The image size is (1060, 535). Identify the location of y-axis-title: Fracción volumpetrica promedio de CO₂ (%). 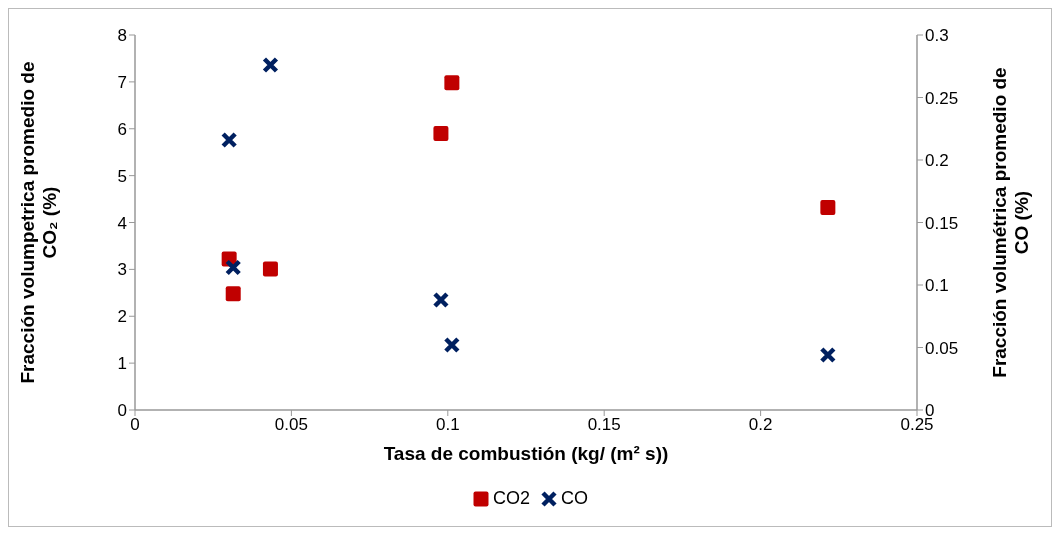
(38, 222).